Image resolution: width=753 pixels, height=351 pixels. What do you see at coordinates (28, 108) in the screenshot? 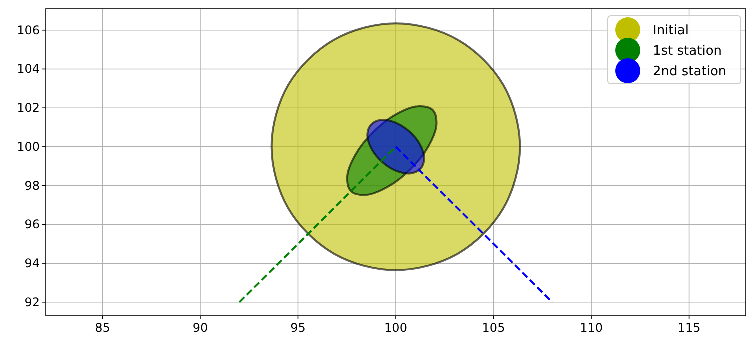
I see `y-tick-label: 102` at bounding box center [28, 108].